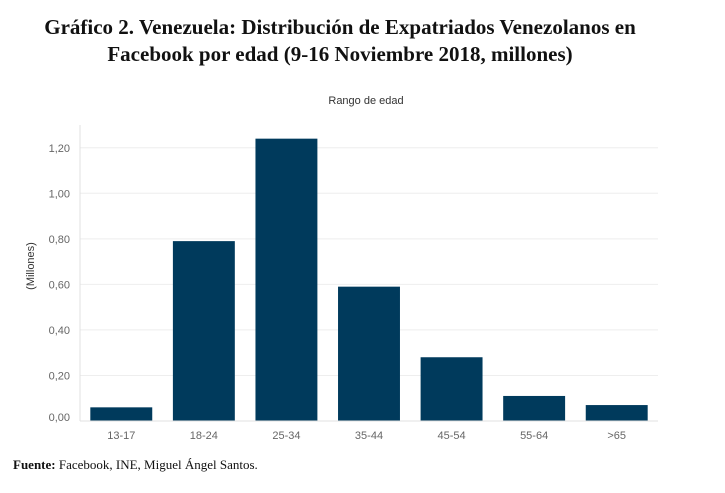 This screenshot has width=725, height=493. What do you see at coordinates (286, 436) in the screenshot?
I see `x-tick-label: 25-34` at bounding box center [286, 436].